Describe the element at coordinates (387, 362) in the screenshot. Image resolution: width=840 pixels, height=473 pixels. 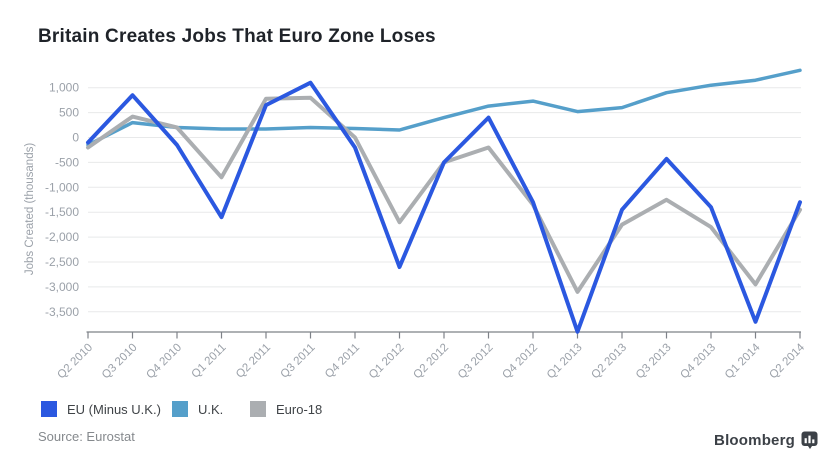
I see `x-tick-label: Q1 2012` at that location.